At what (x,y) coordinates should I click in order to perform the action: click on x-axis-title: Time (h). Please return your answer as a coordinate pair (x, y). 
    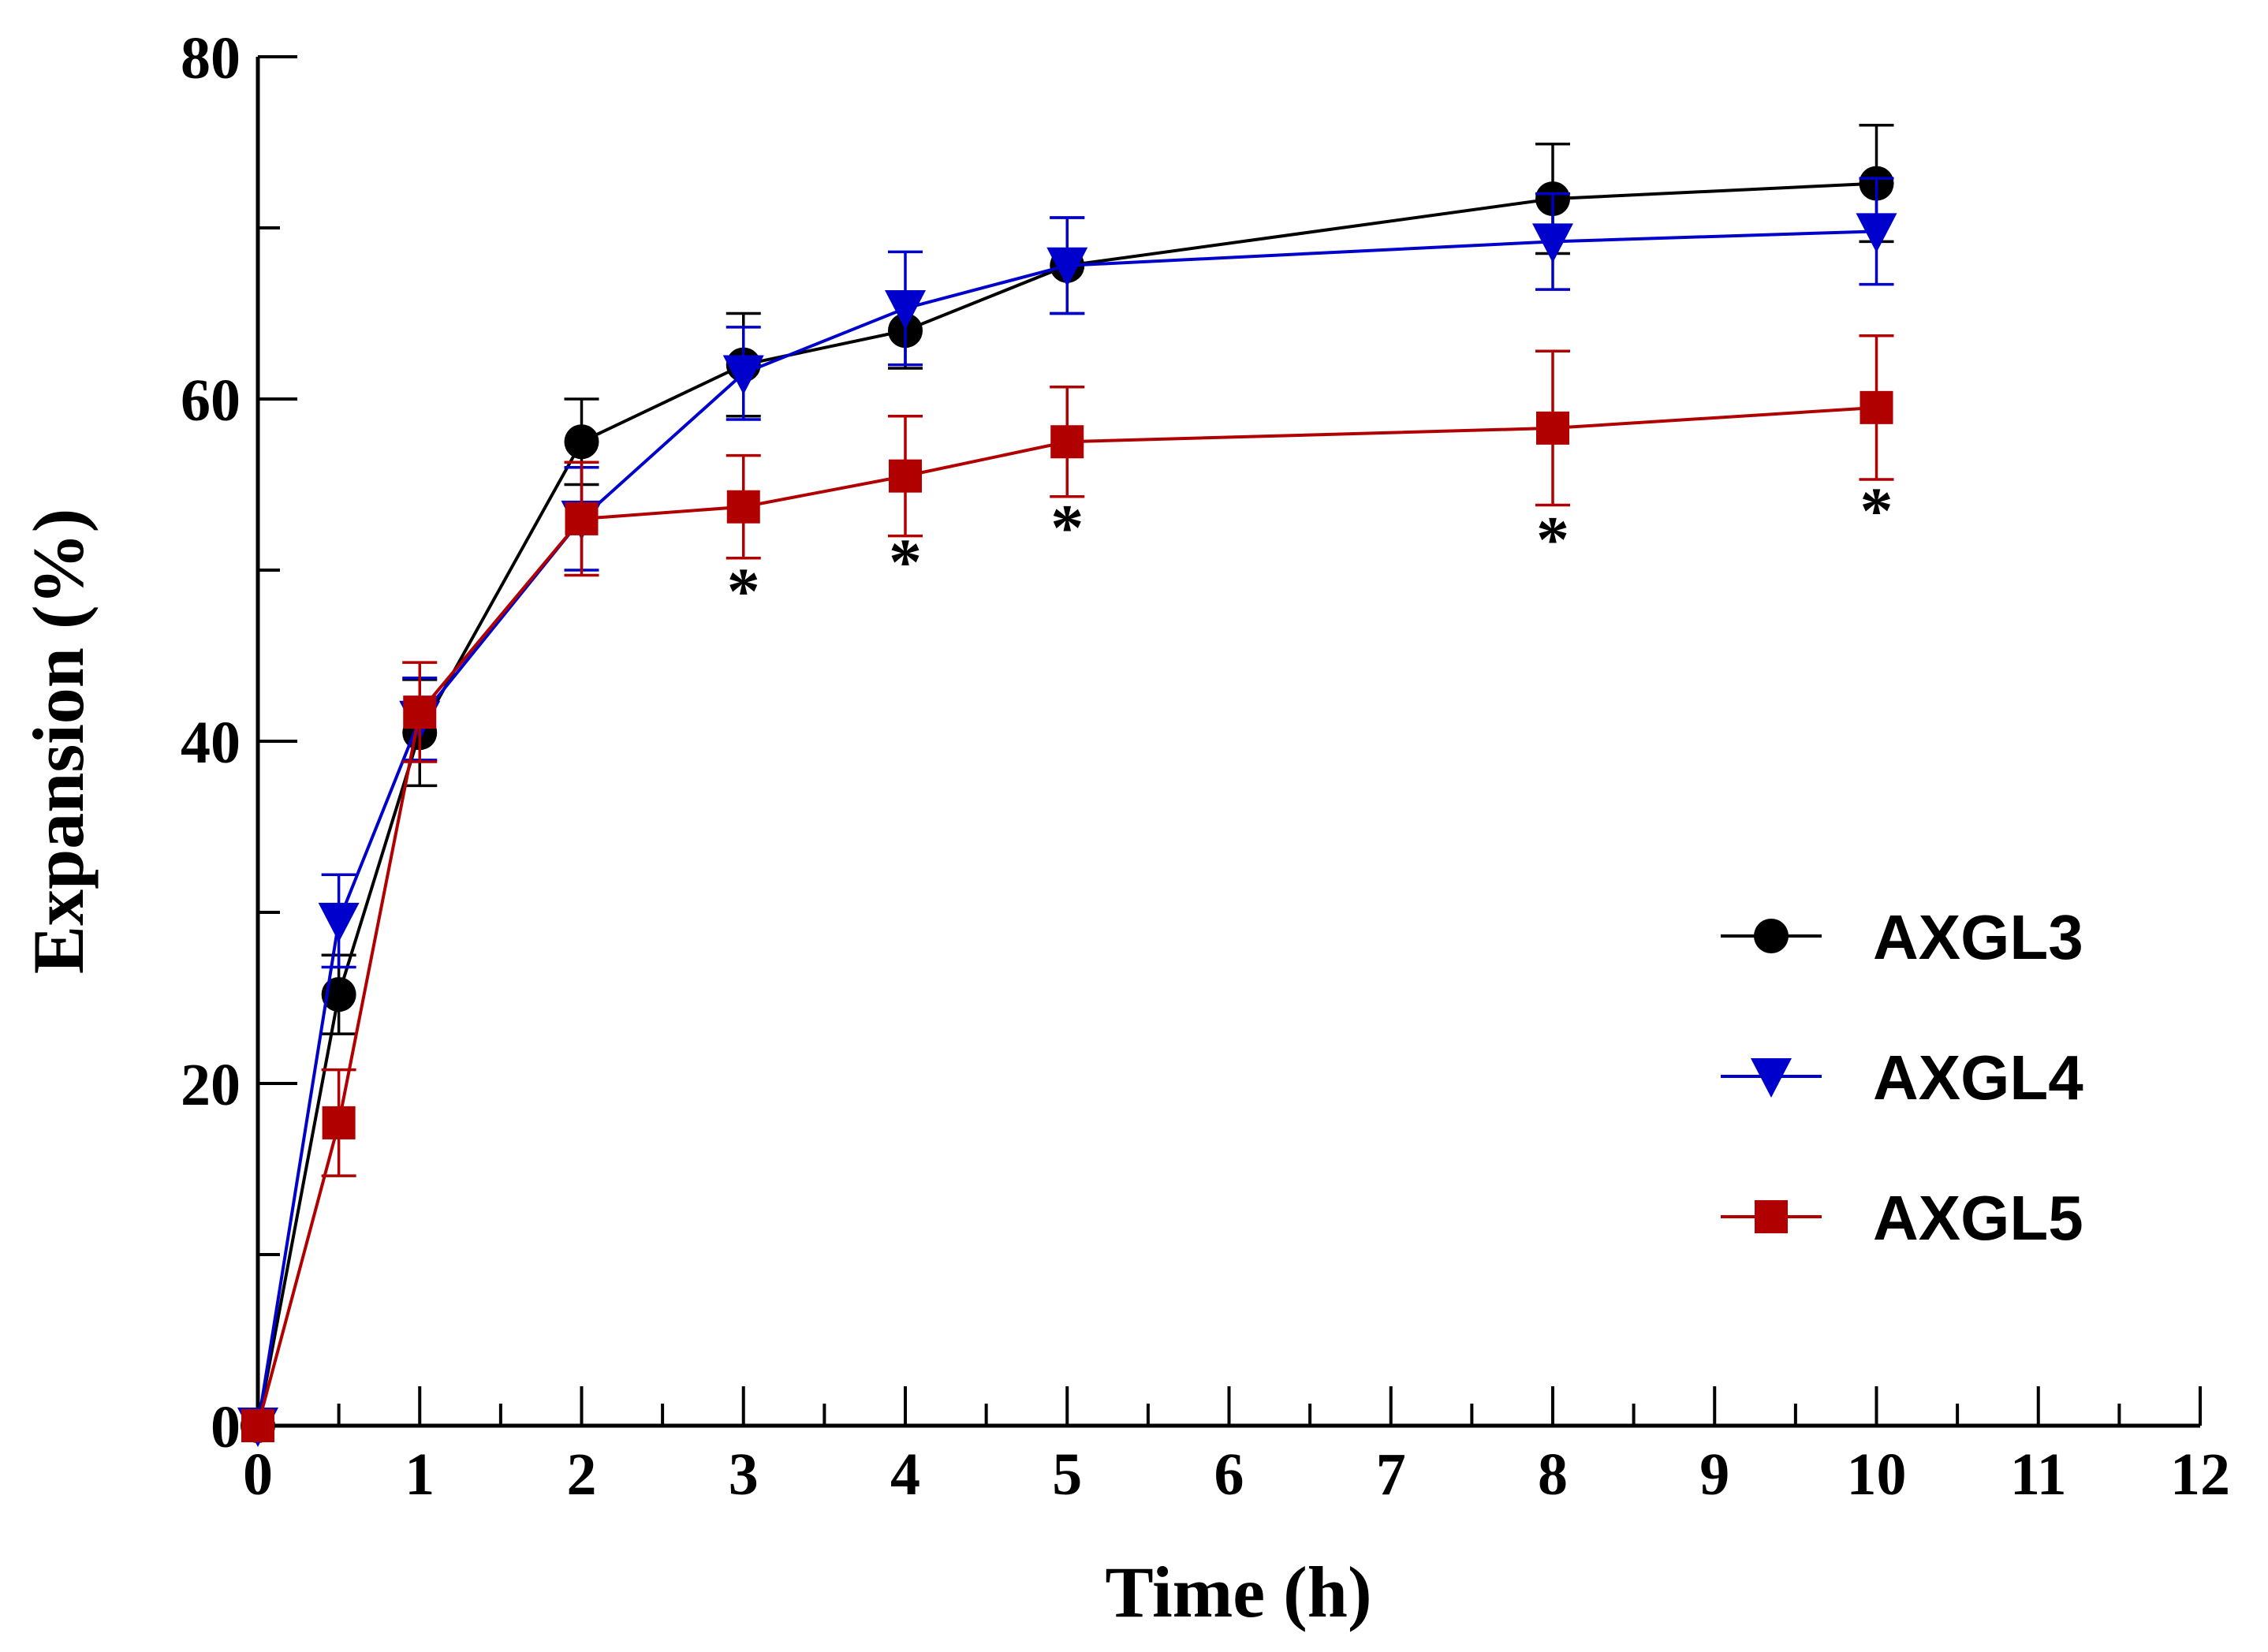
    Looking at the image, I should click on (1238, 1592).